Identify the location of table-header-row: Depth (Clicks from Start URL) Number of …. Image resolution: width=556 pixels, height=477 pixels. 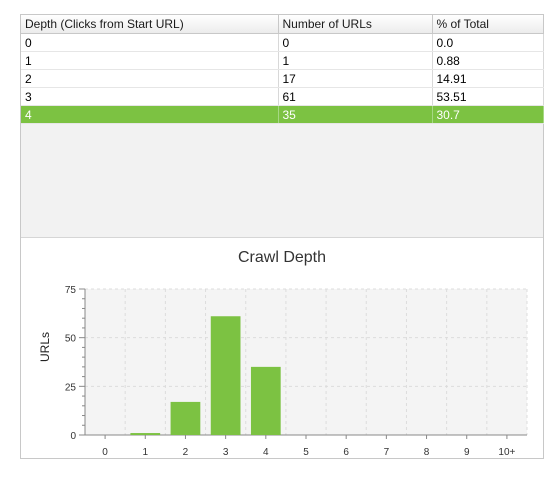
(282, 24).